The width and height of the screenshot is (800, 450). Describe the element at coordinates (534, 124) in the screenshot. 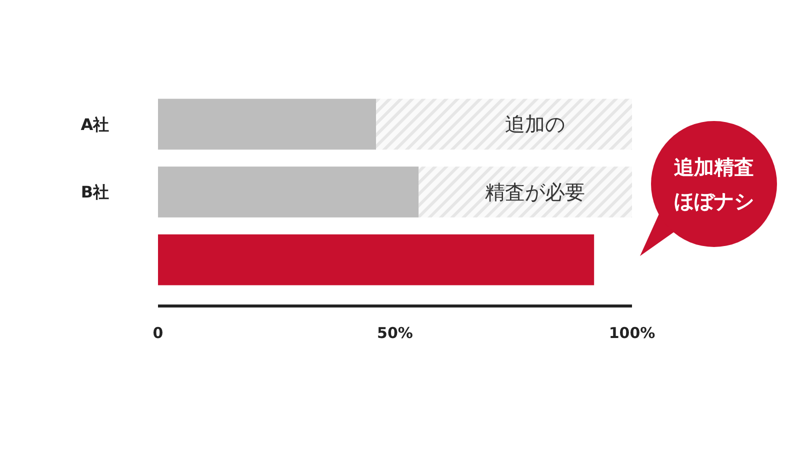

I see `annotation: 追加の` at that location.